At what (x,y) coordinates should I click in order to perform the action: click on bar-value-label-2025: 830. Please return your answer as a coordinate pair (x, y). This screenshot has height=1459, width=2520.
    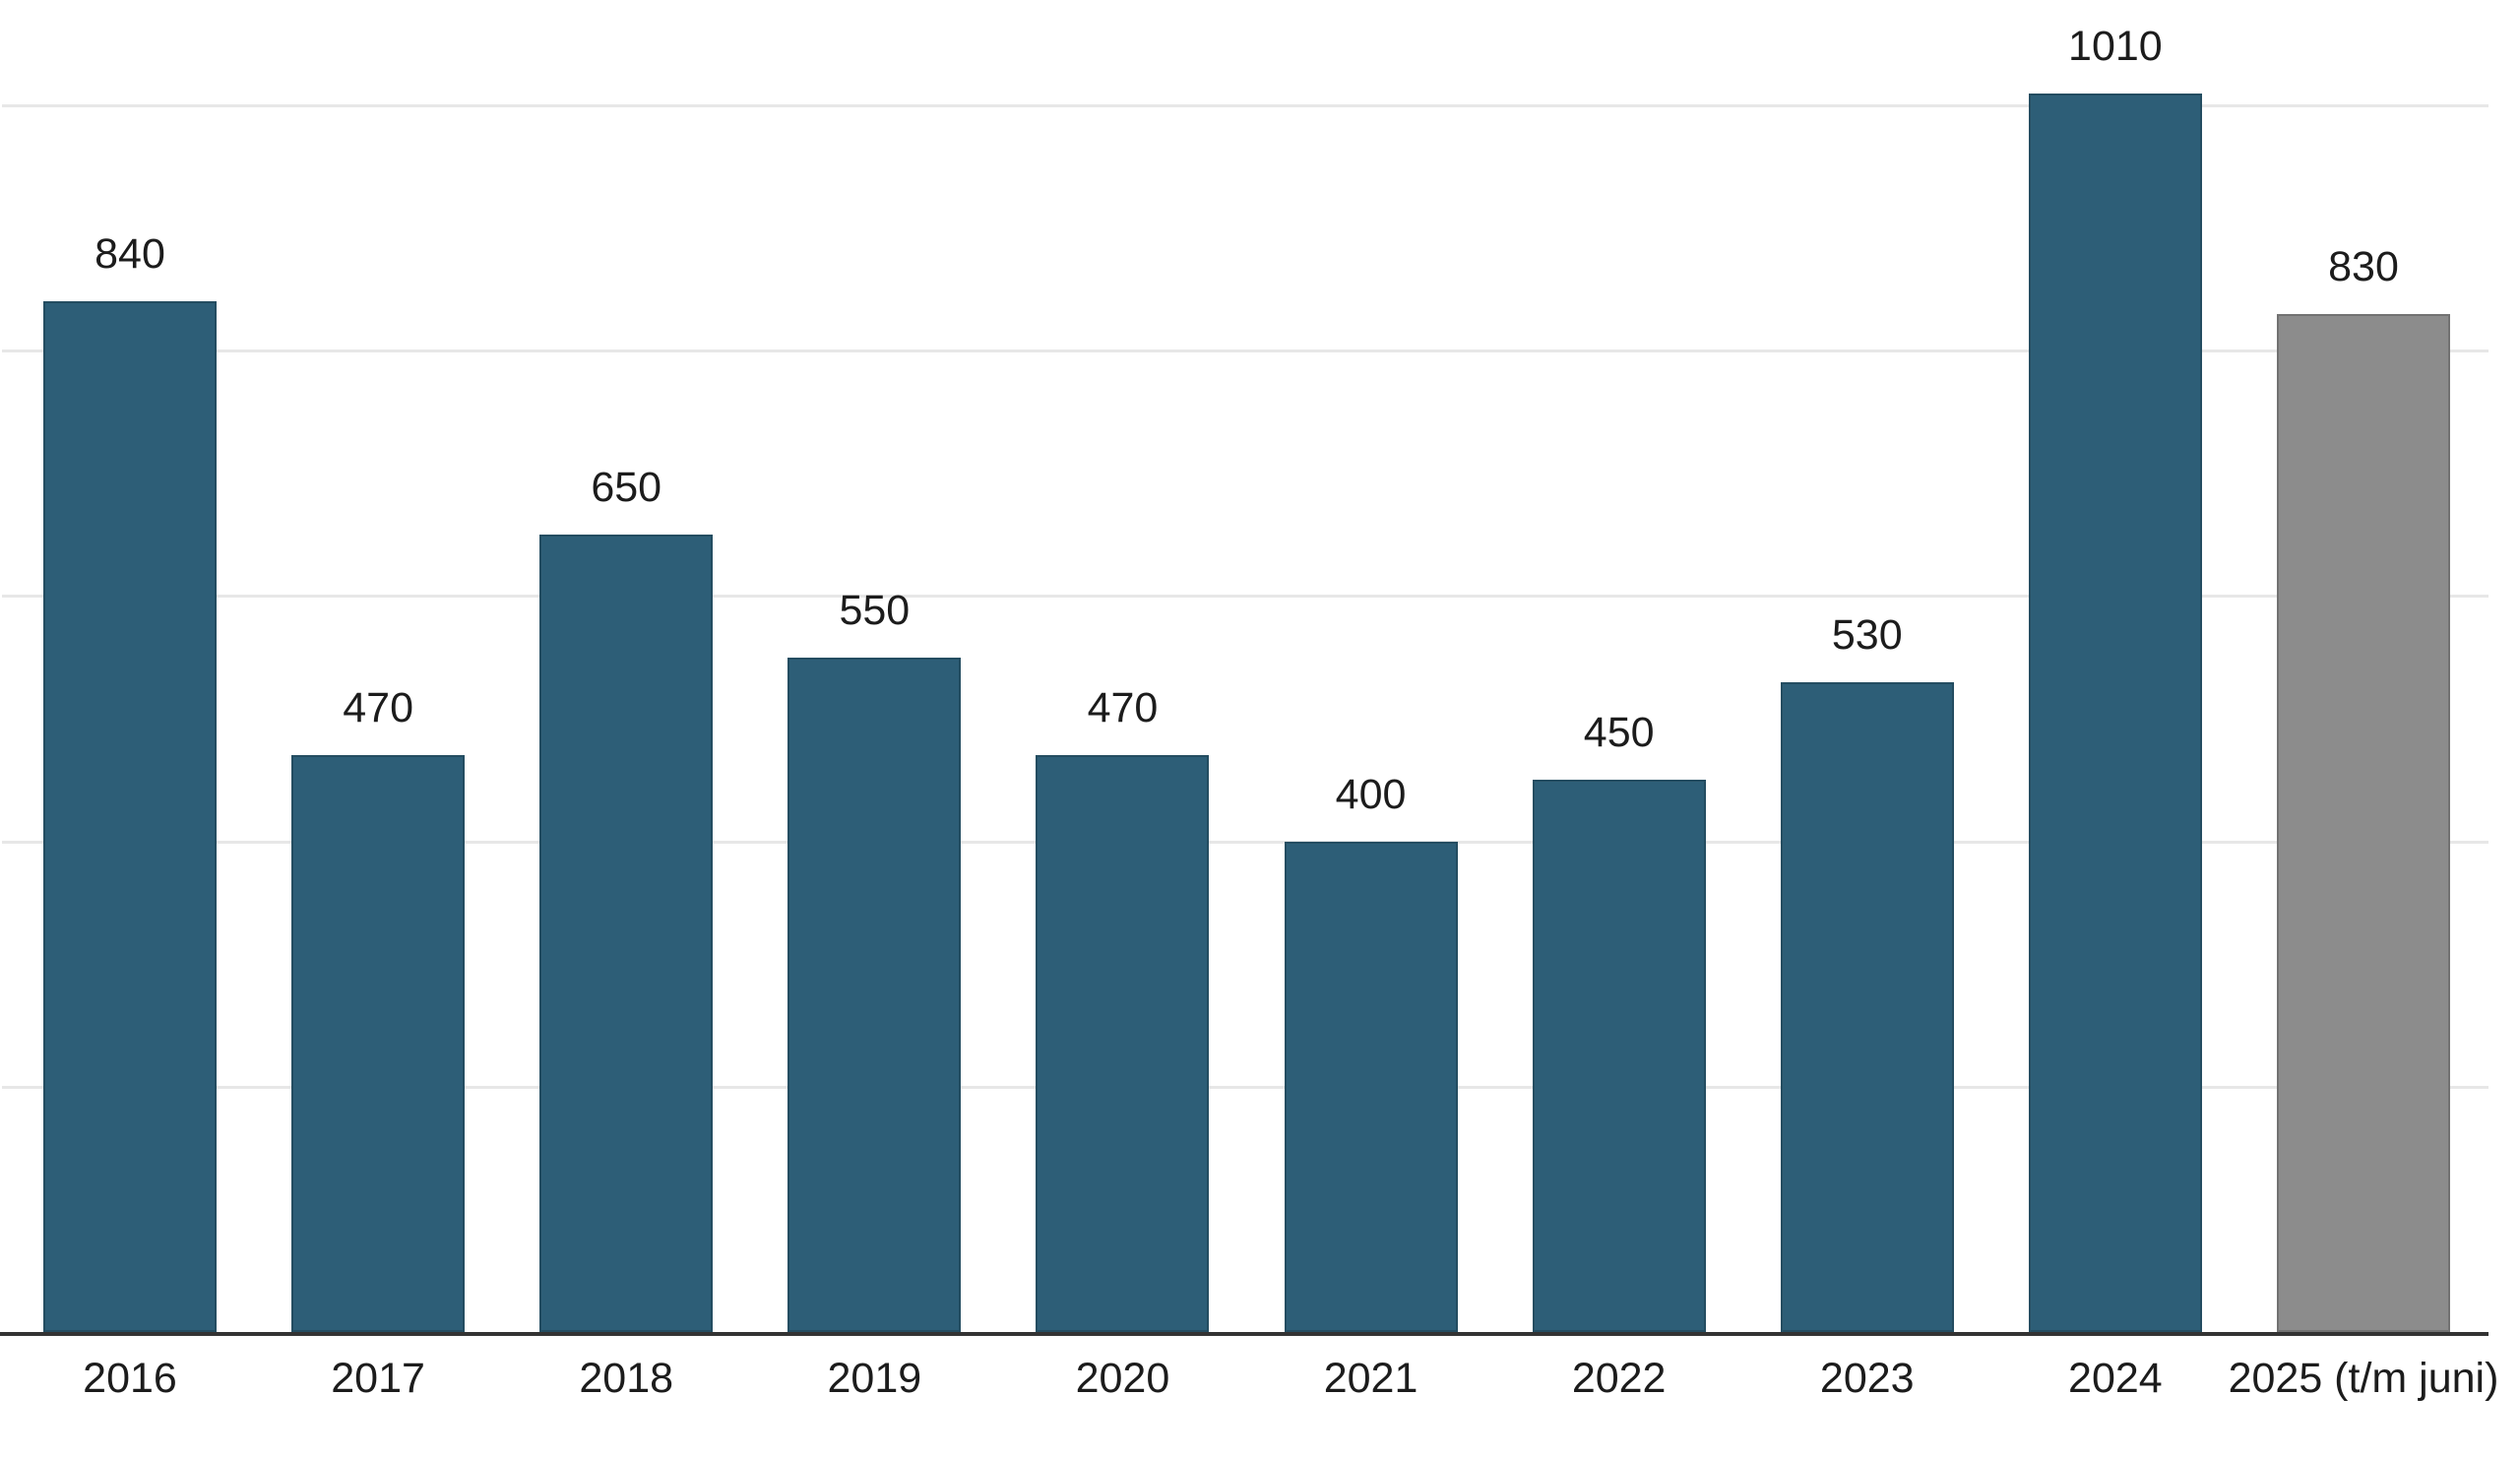
    Looking at the image, I should click on (2363, 266).